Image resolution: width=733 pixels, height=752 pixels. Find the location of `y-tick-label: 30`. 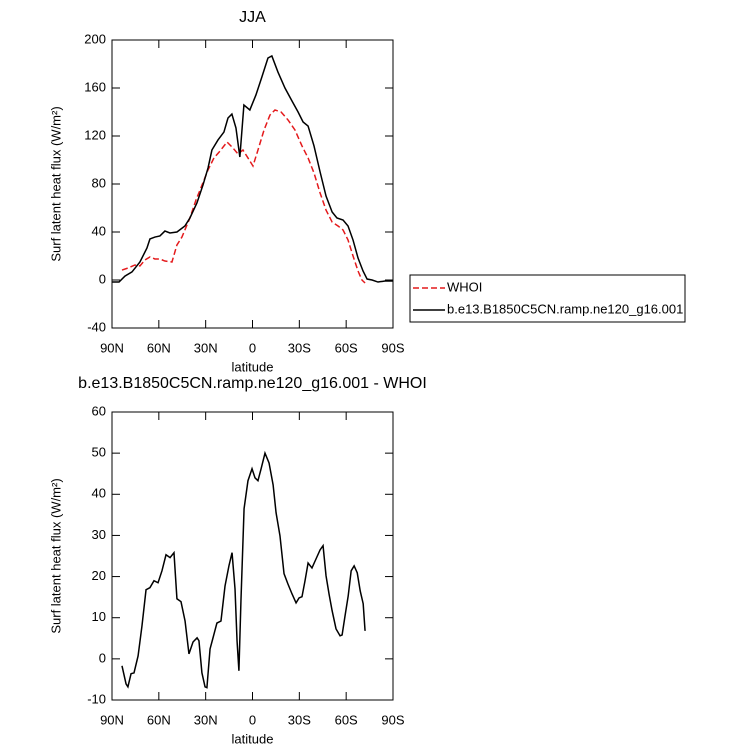

y-tick-label: 30 is located at coordinates (99, 534).